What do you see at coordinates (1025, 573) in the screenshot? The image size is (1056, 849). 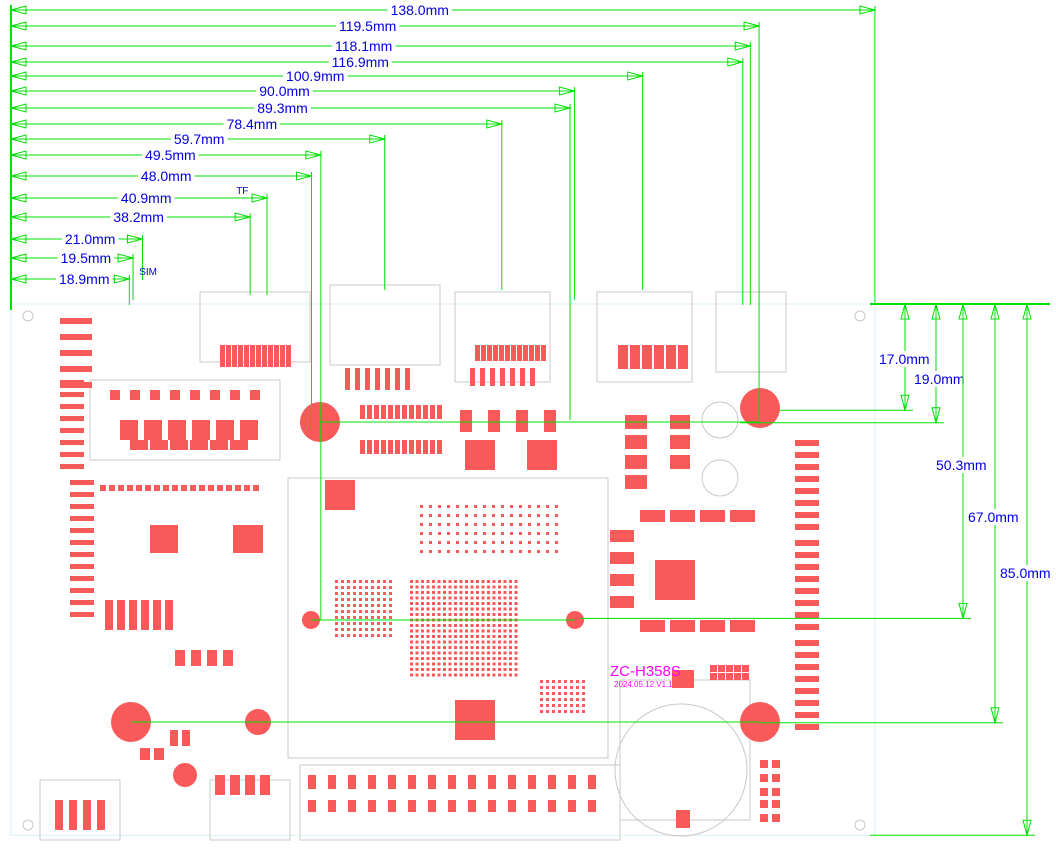 I see `dimension-label: 85.0mm` at bounding box center [1025, 573].